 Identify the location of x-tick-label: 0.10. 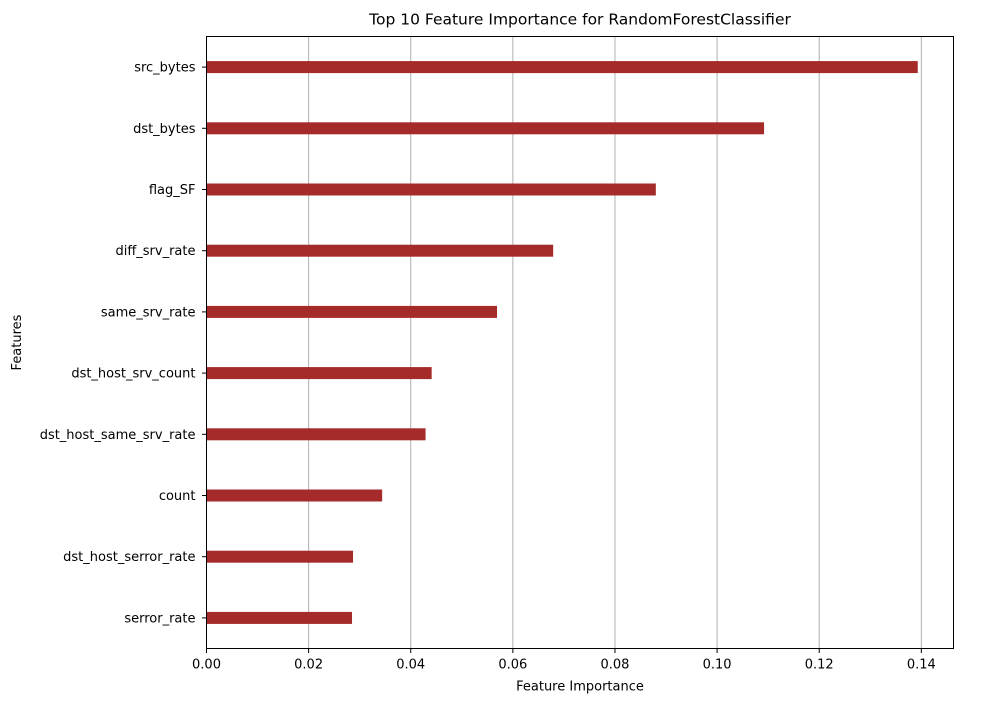
(717, 665).